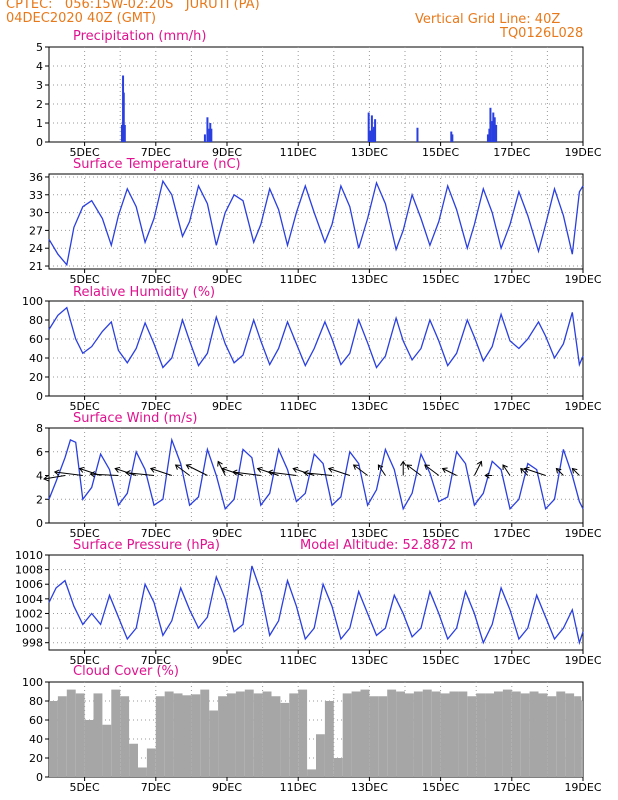 The height and width of the screenshot is (800, 618). I want to click on cloud-cover-xtick-label: 7DEC, so click(156, 787).